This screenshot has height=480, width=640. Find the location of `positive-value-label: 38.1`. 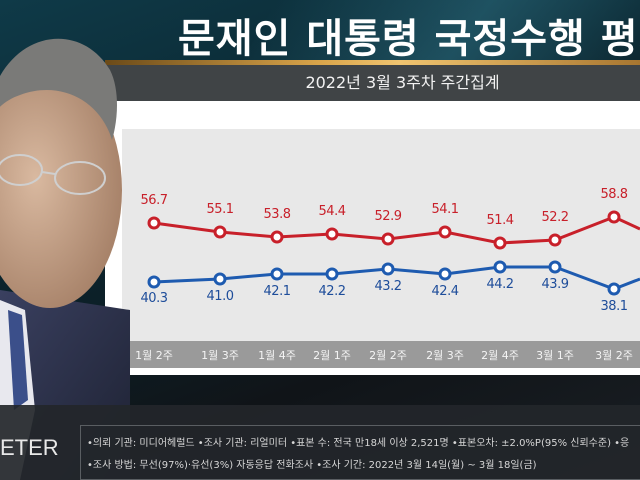

positive-value-label: 38.1 is located at coordinates (614, 306).